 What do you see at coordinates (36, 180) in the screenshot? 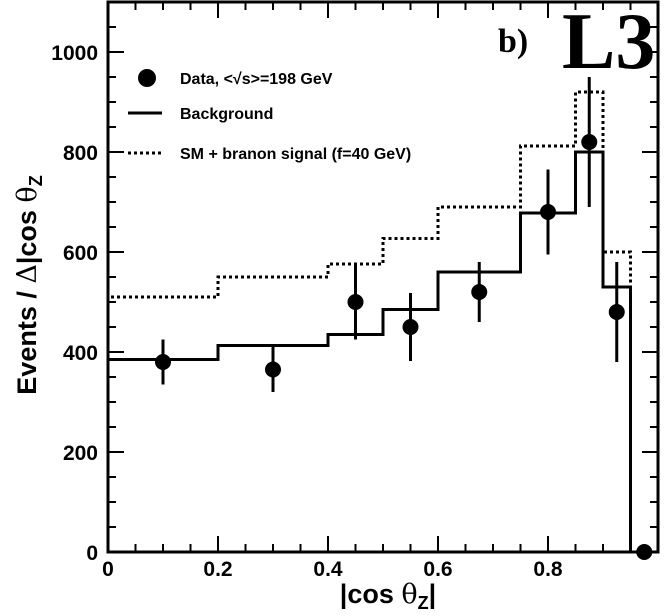
I see `y-axis-title-sub: Z` at bounding box center [36, 180].